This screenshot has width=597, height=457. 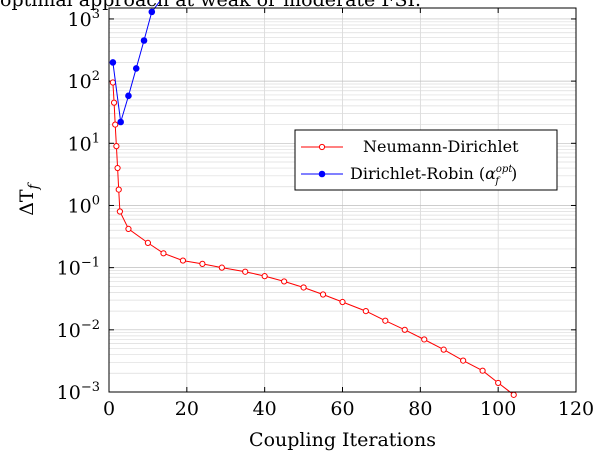 What do you see at coordinates (84, 205) in the screenshot?
I see `y-tick-label: 10⁰` at bounding box center [84, 205].